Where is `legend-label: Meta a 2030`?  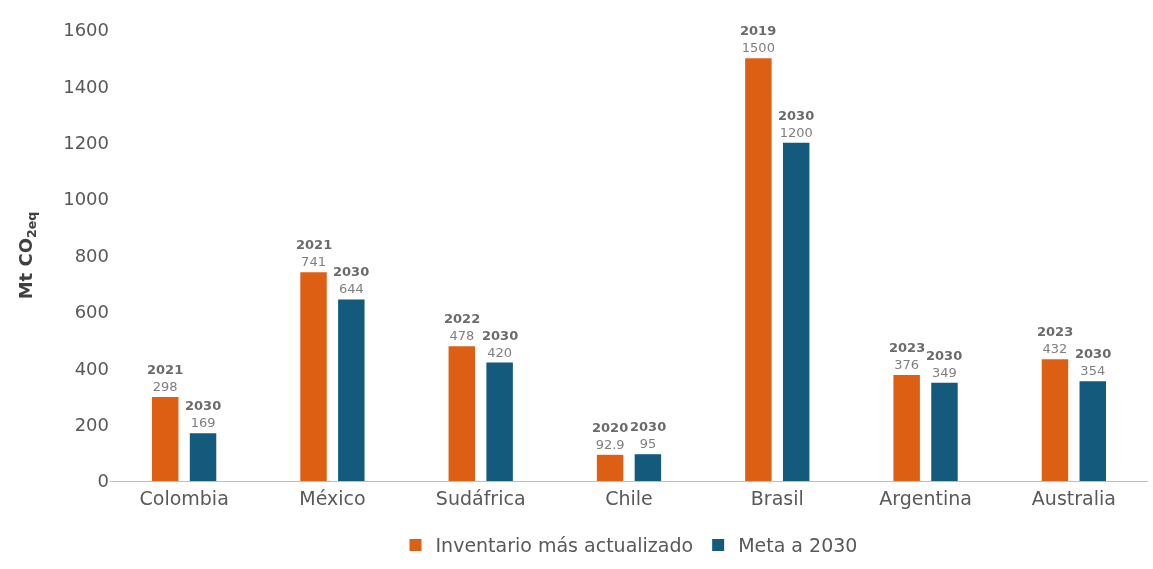 legend-label: Meta a 2030 is located at coordinates (798, 545).